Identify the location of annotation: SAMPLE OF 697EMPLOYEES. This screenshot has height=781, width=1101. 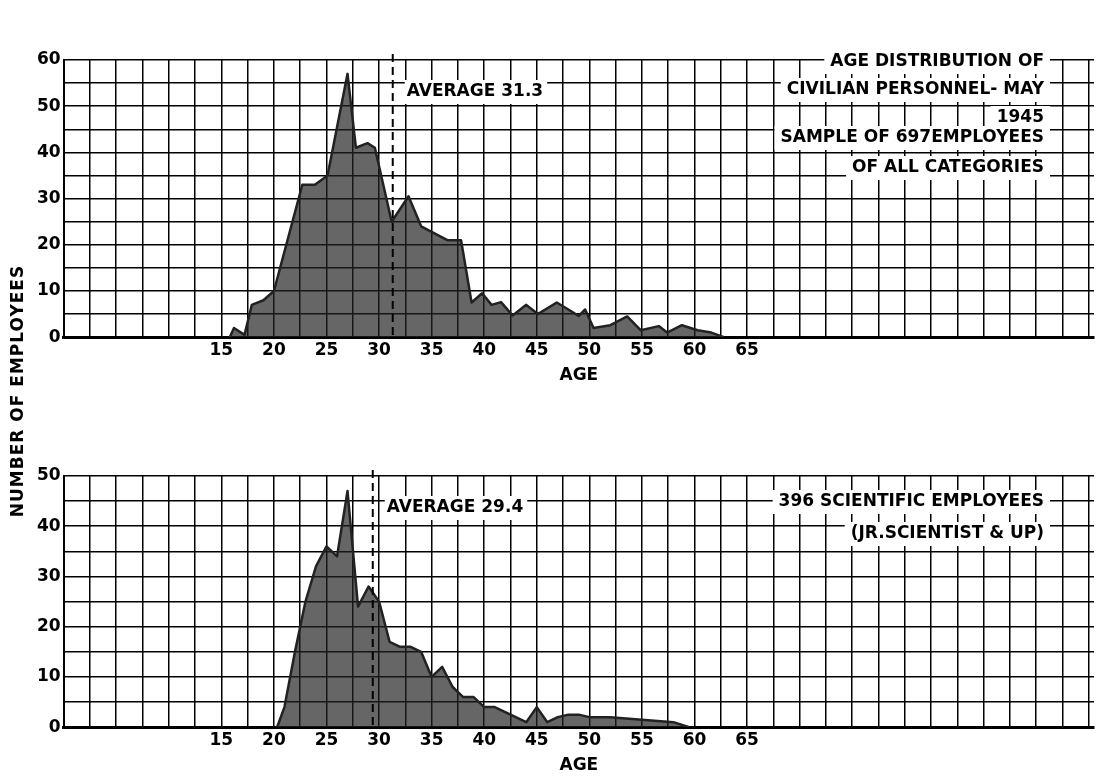
(912, 136).